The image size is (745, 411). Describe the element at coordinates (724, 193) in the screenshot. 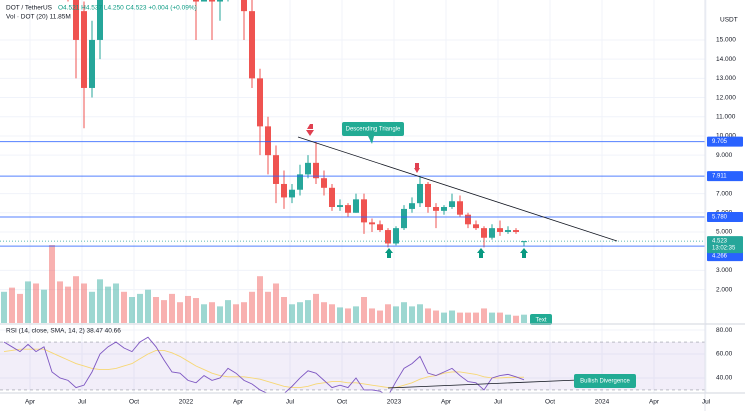

I see `y-tick-label: 7.000` at that location.